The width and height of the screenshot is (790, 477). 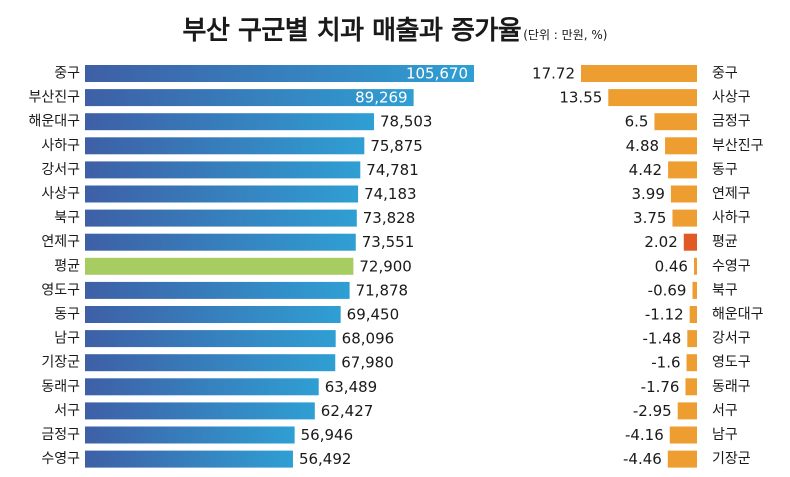 What do you see at coordinates (660, 387) in the screenshot?
I see `growth-value-label: -1.76` at bounding box center [660, 387].